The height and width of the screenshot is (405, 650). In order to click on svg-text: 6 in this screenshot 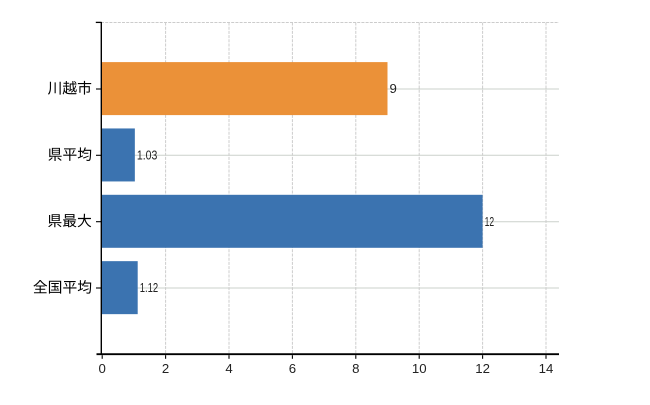, I will do `click(292, 368)`.